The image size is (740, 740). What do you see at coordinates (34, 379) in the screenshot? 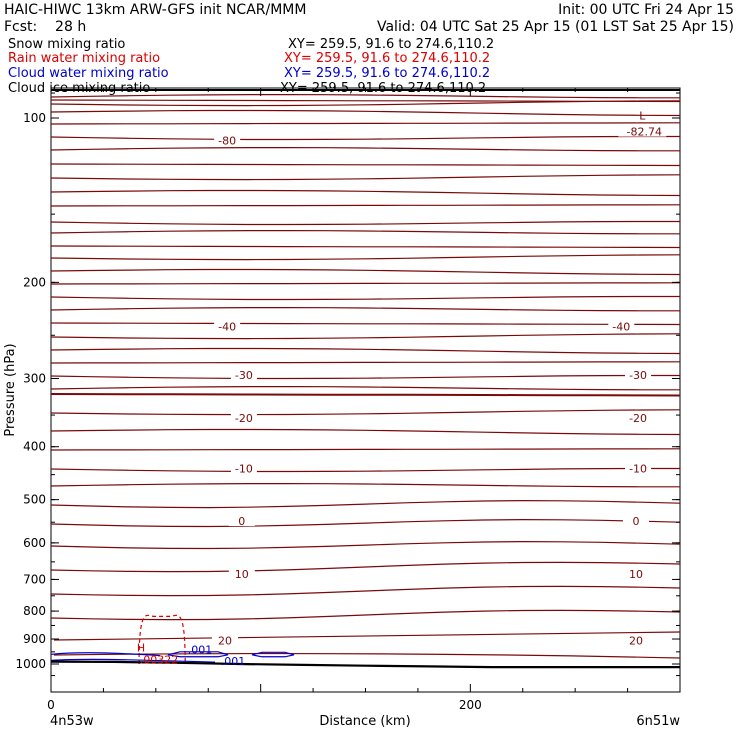
I see `y-tick-label: 300` at bounding box center [34, 379].